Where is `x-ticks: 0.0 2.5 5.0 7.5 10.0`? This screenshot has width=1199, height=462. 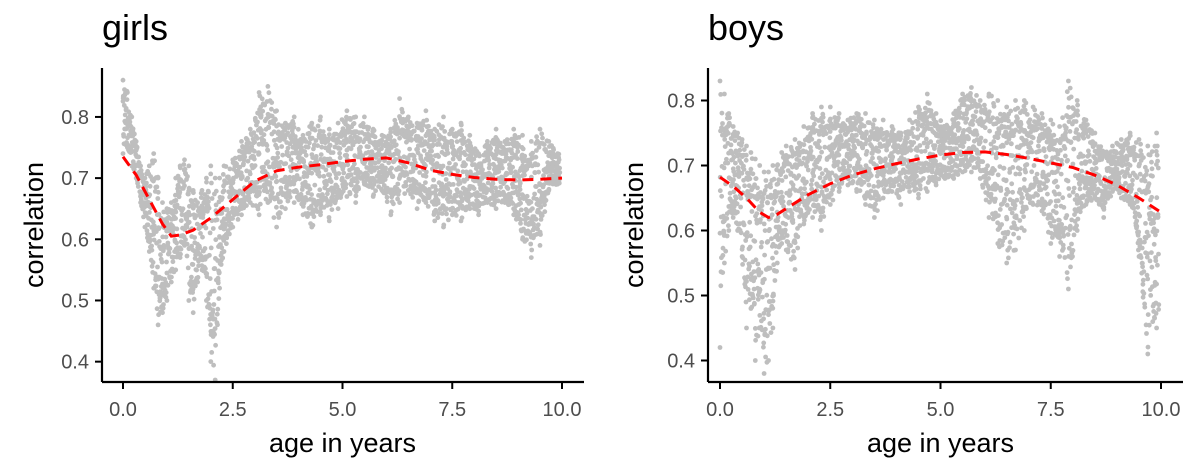 x-ticks: 0.0 2.5 5.0 7.5 10.0 is located at coordinates (345, 401).